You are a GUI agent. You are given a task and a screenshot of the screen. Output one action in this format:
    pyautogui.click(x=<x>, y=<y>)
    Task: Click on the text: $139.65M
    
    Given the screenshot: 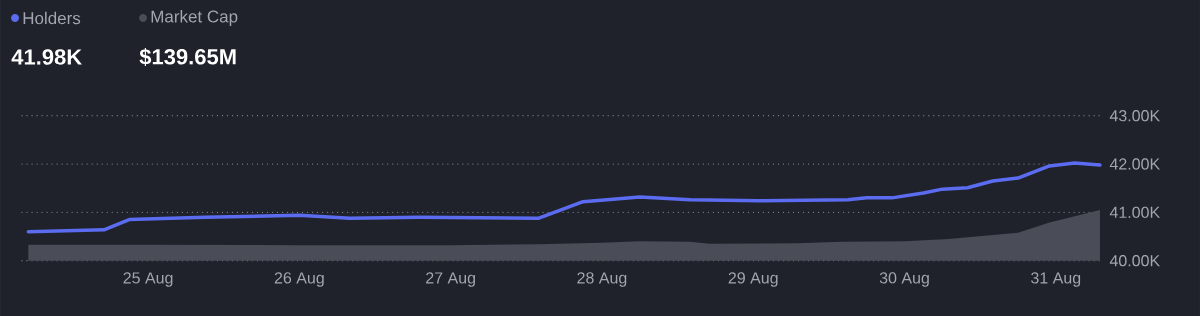 What is the action you would take?
    pyautogui.click(x=187, y=57)
    